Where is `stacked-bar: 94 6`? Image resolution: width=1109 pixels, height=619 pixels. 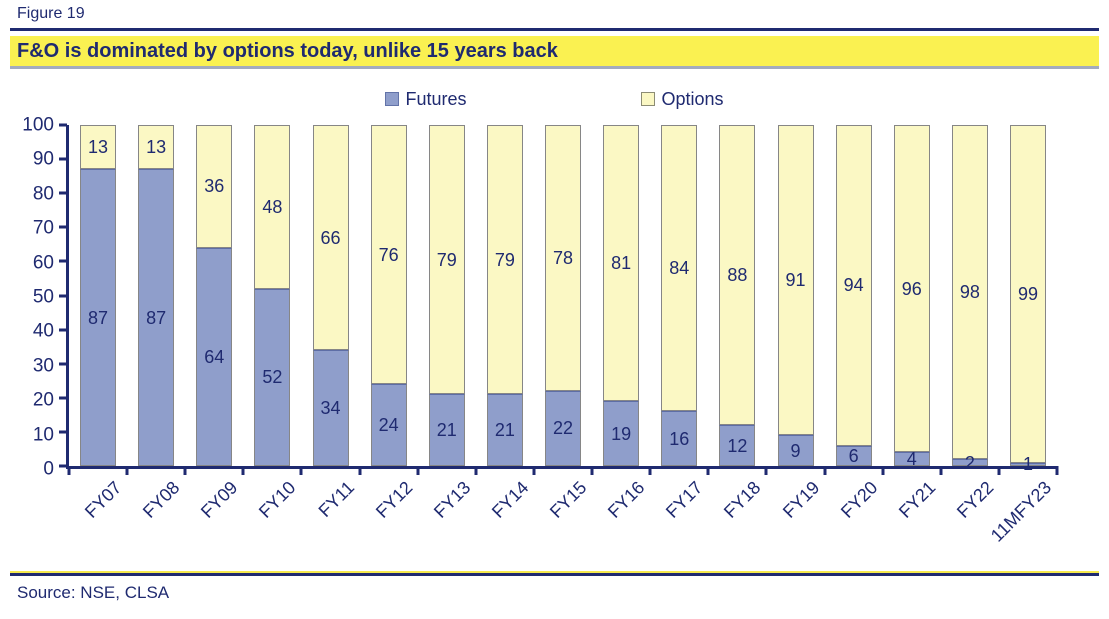
stacked-bar: 94 6 is located at coordinates (853, 295).